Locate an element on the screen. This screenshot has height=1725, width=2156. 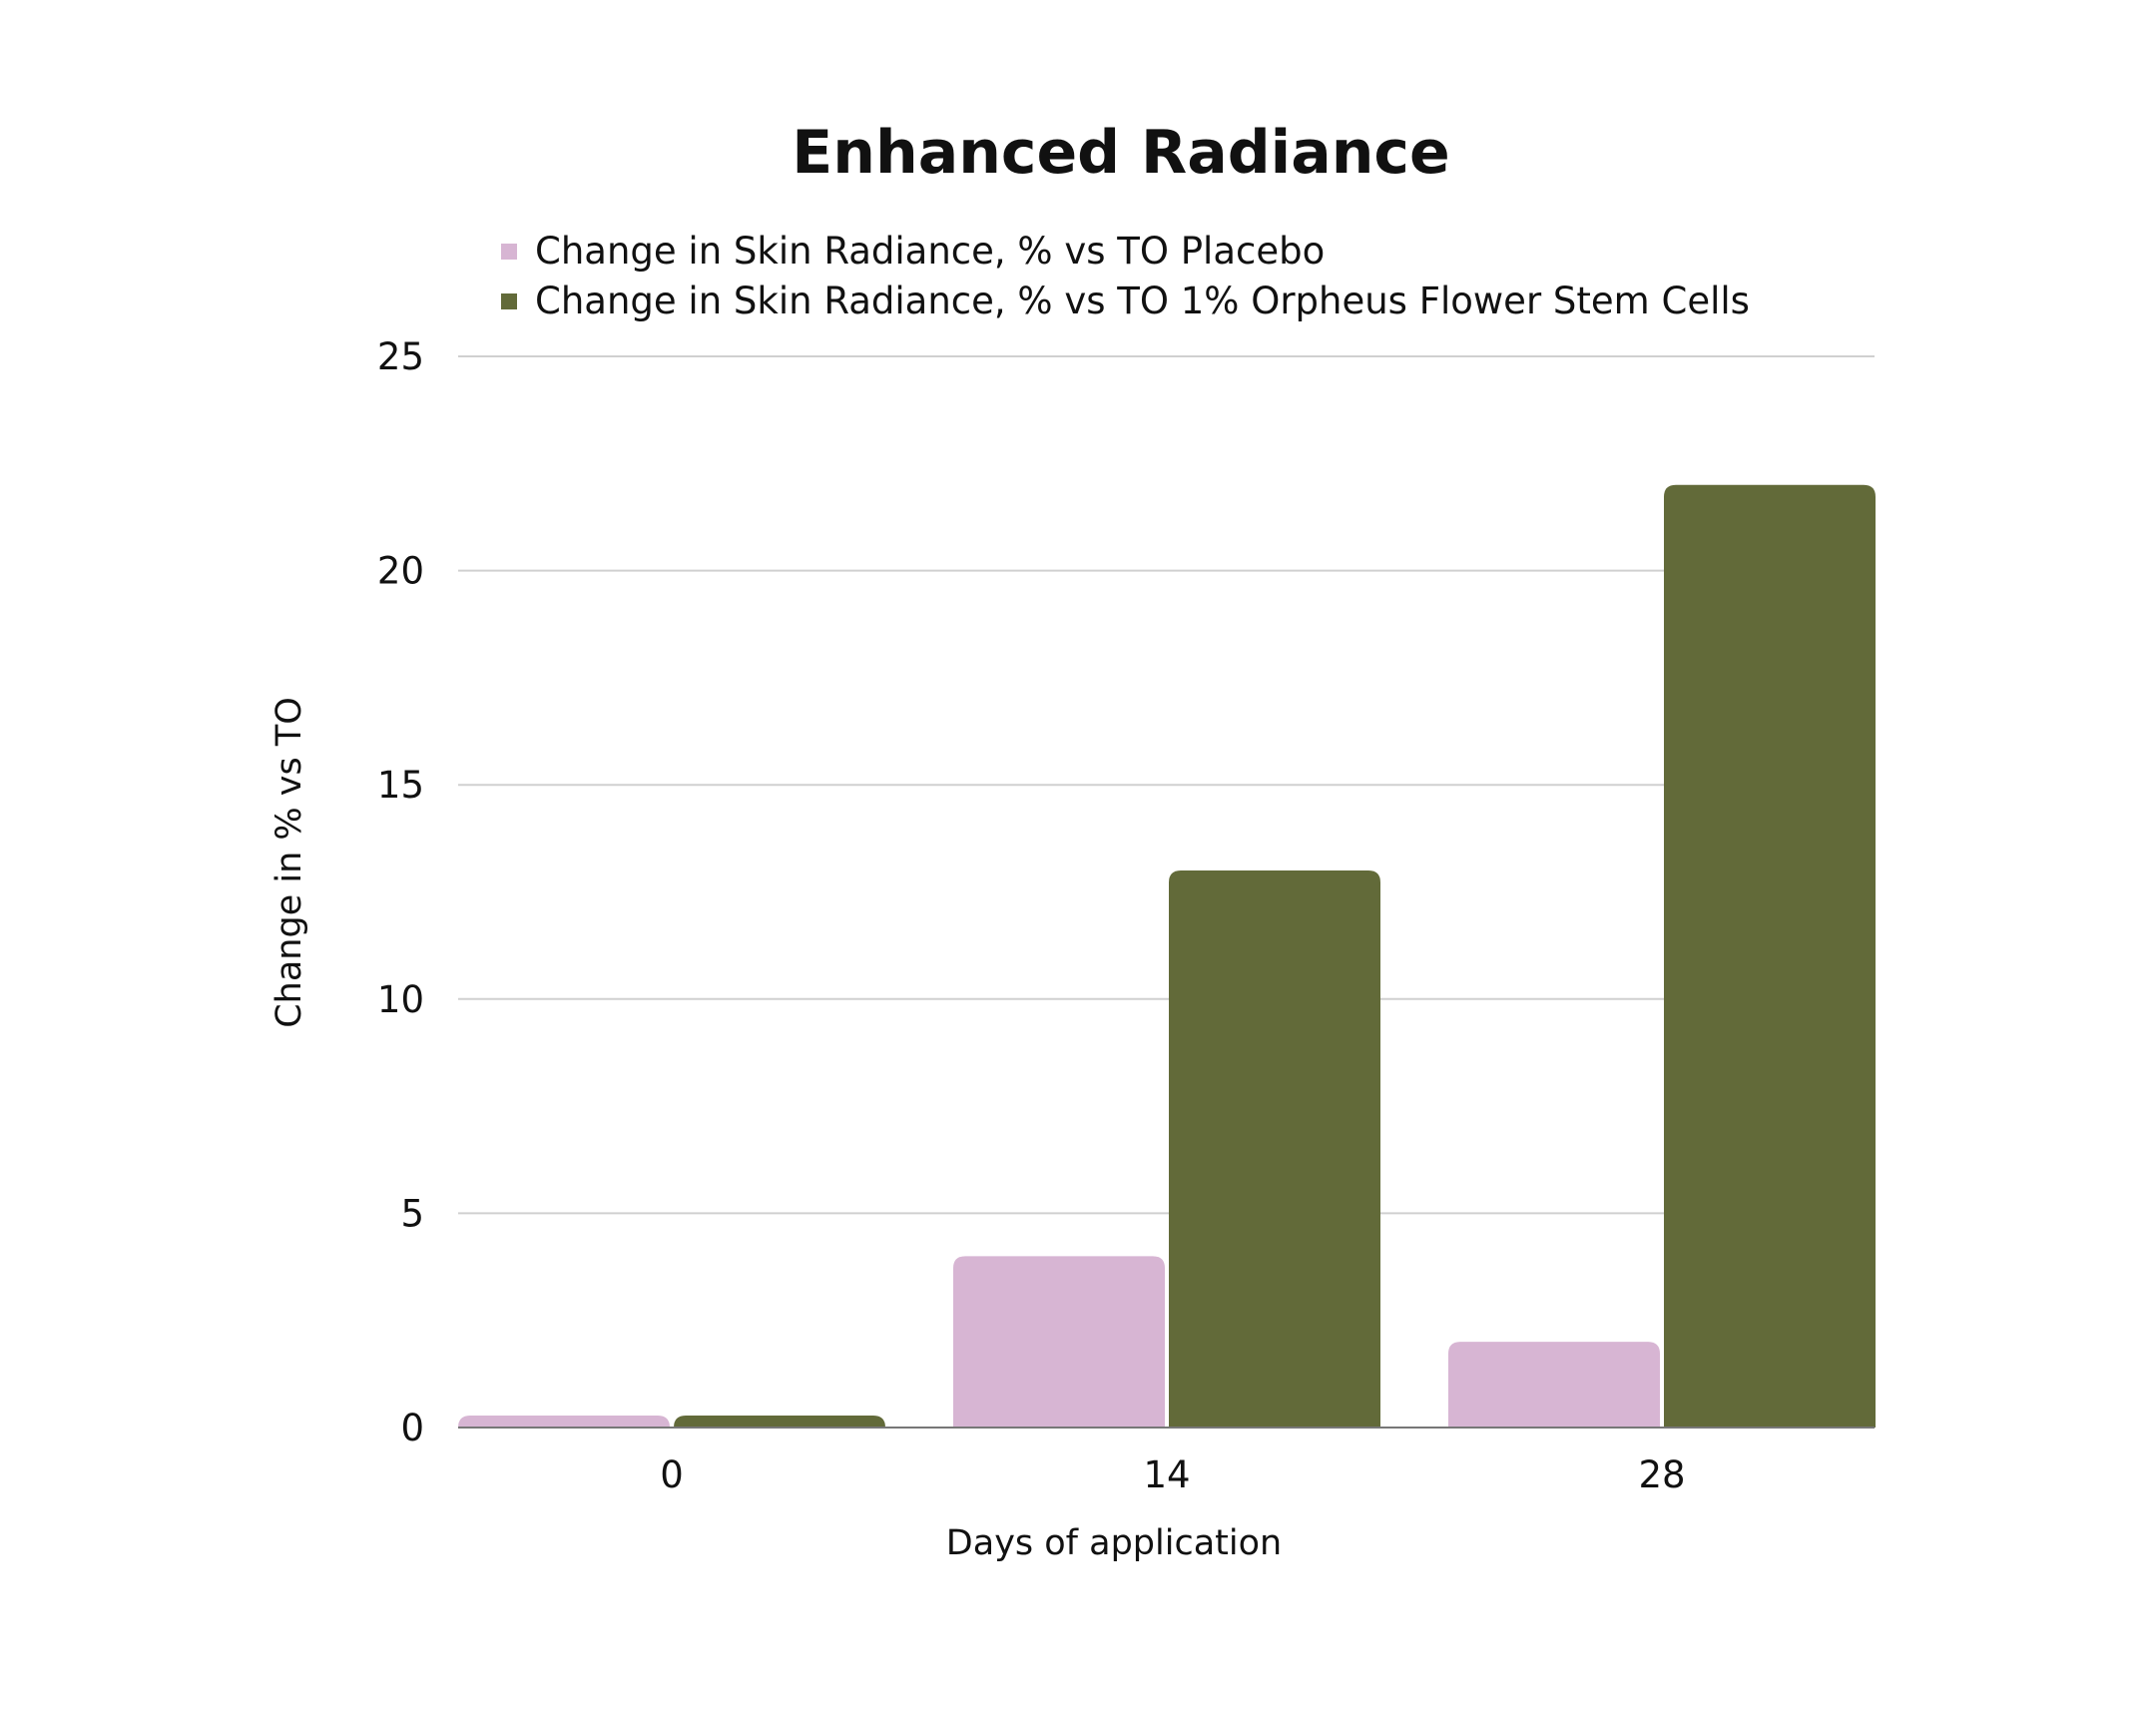
y-tick-label: 10 is located at coordinates (400, 1000).